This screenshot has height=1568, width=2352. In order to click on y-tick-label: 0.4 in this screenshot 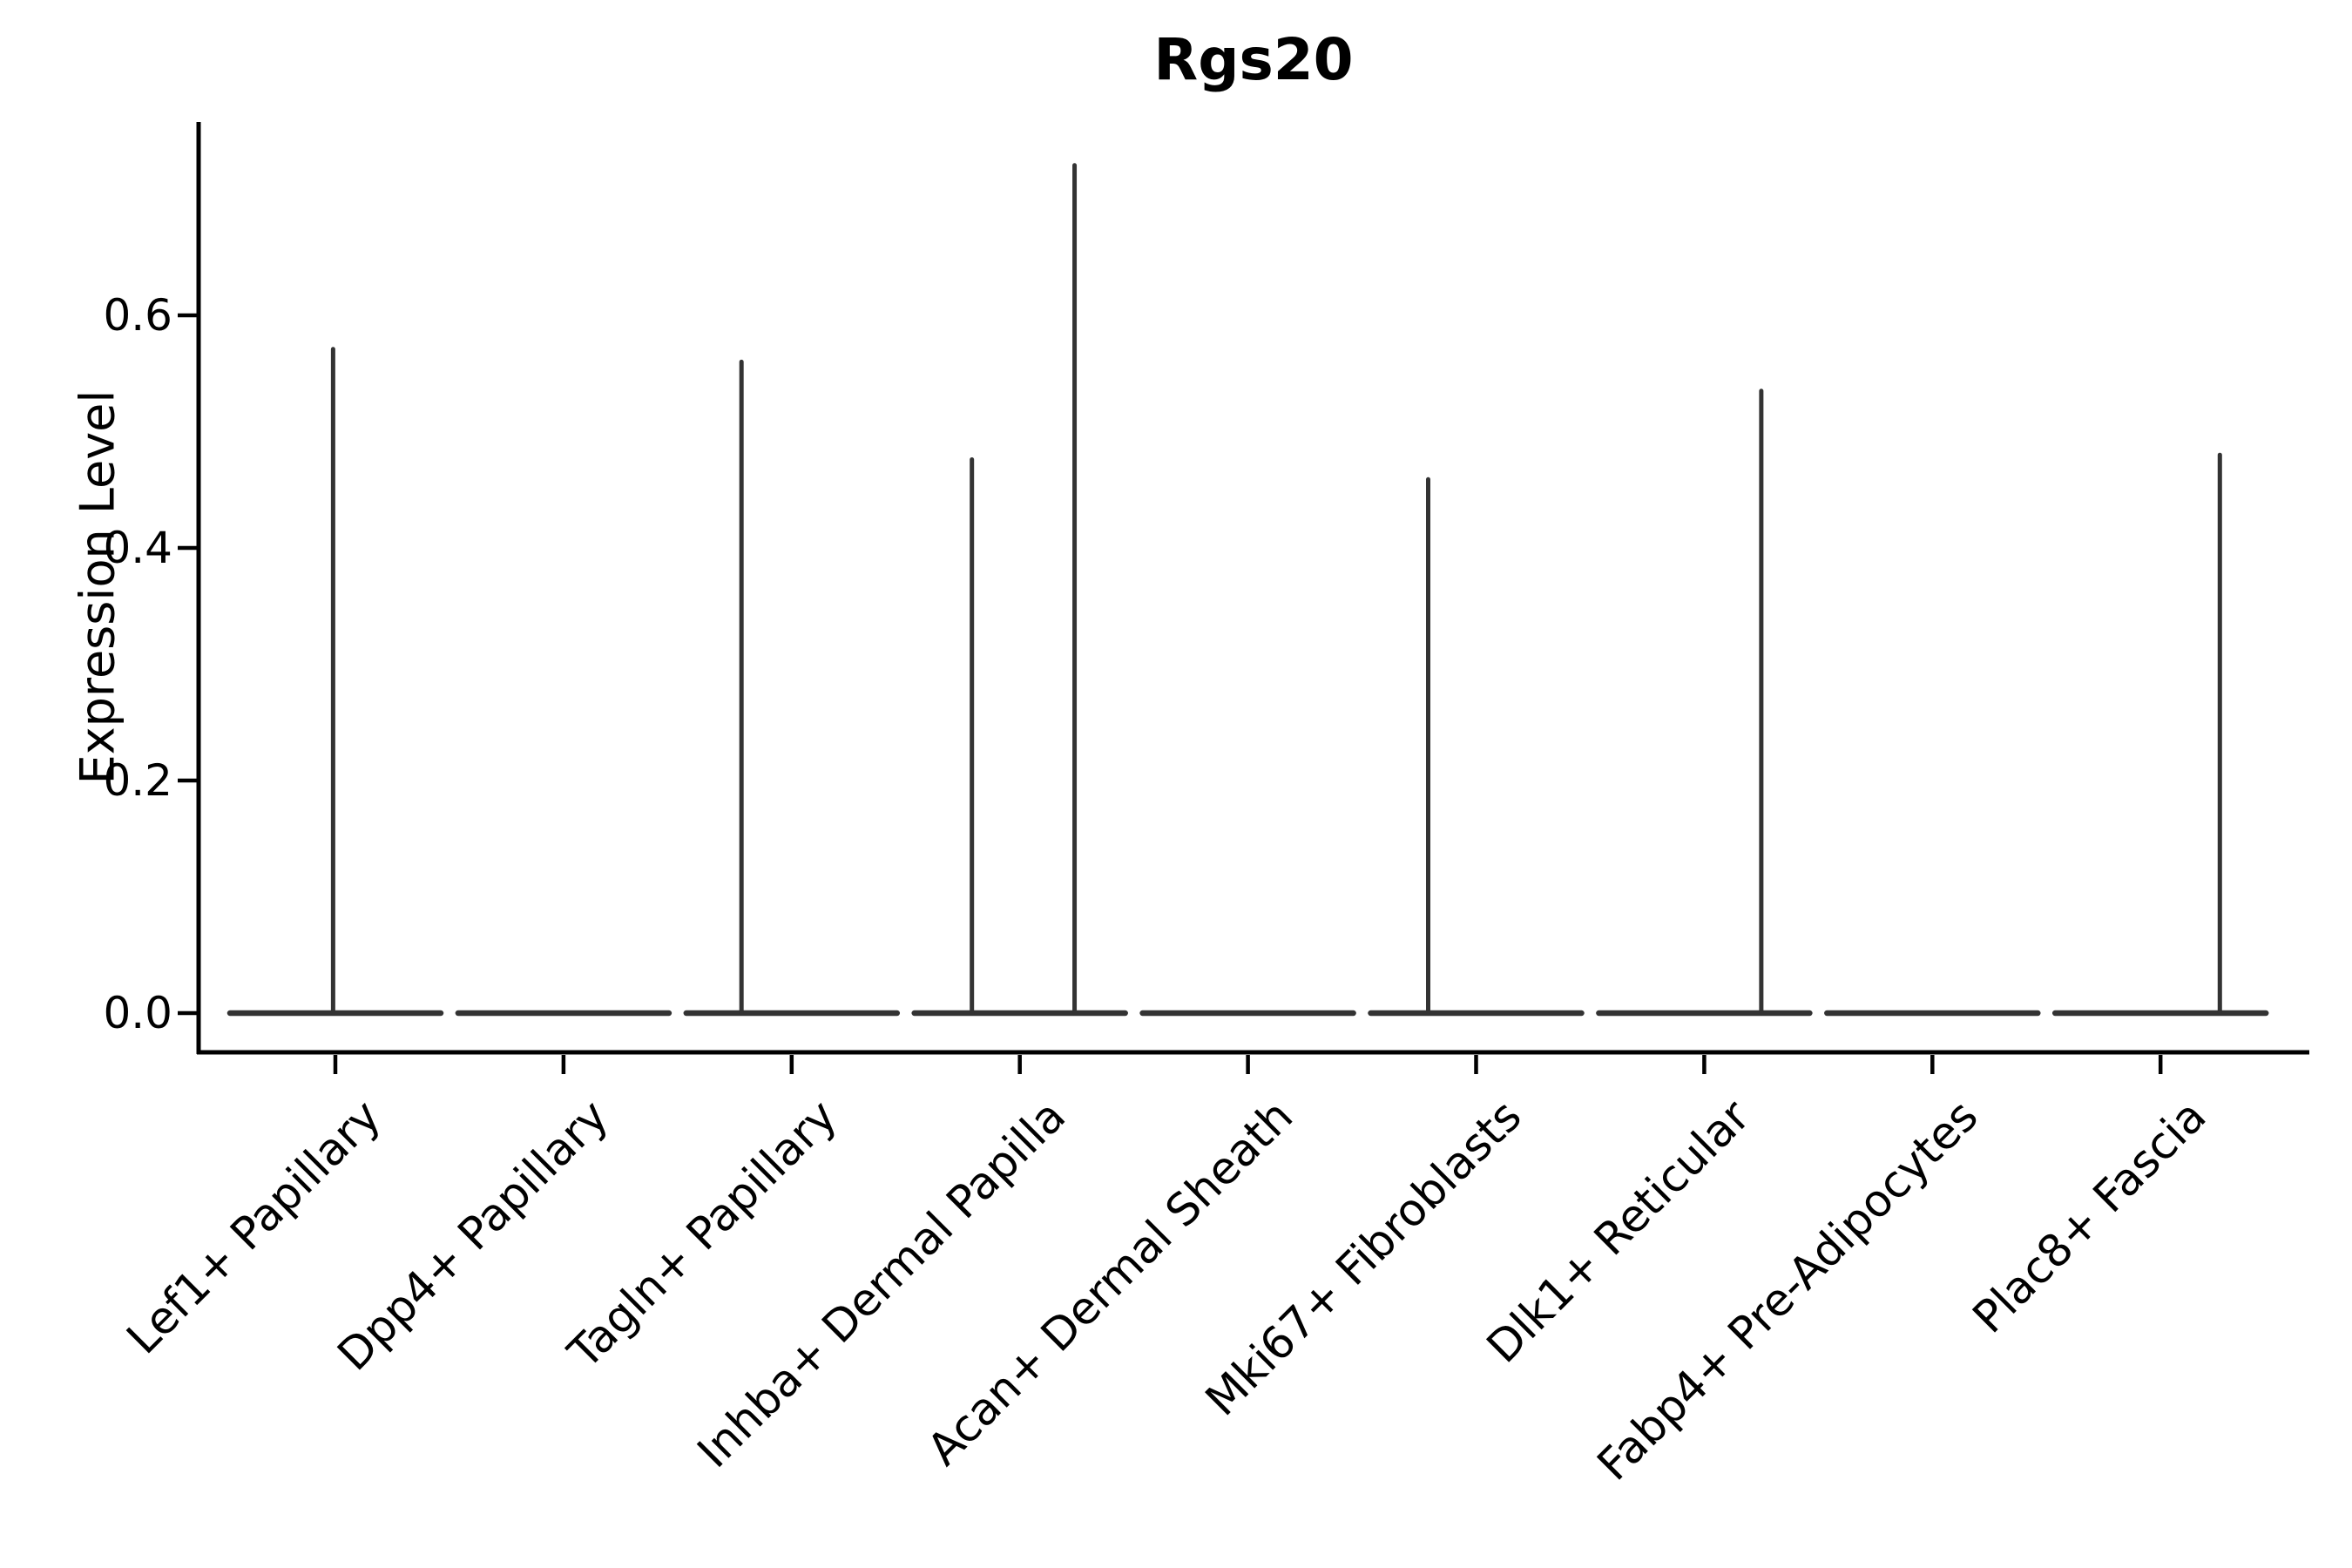, I will do `click(137, 548)`.